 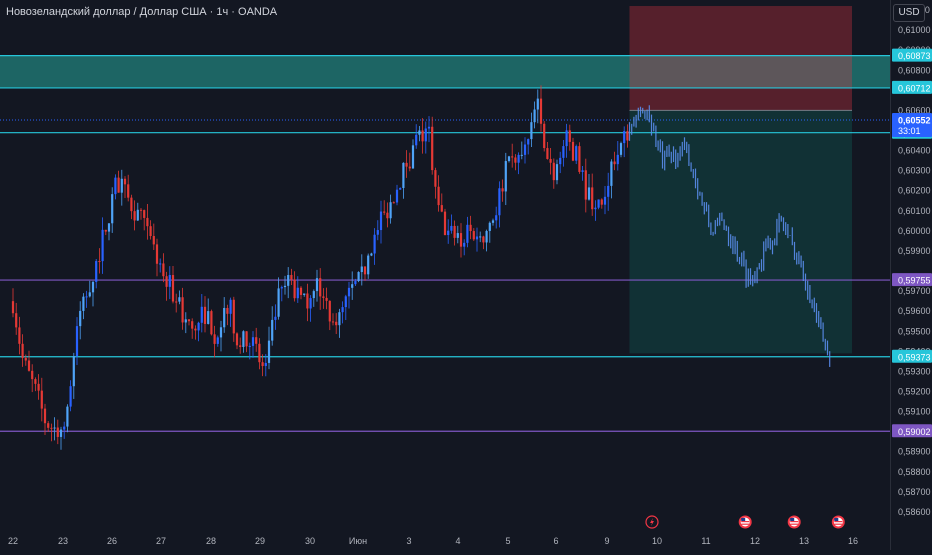 What do you see at coordinates (408, 541) in the screenshot?
I see `time-tick-label: 3` at bounding box center [408, 541].